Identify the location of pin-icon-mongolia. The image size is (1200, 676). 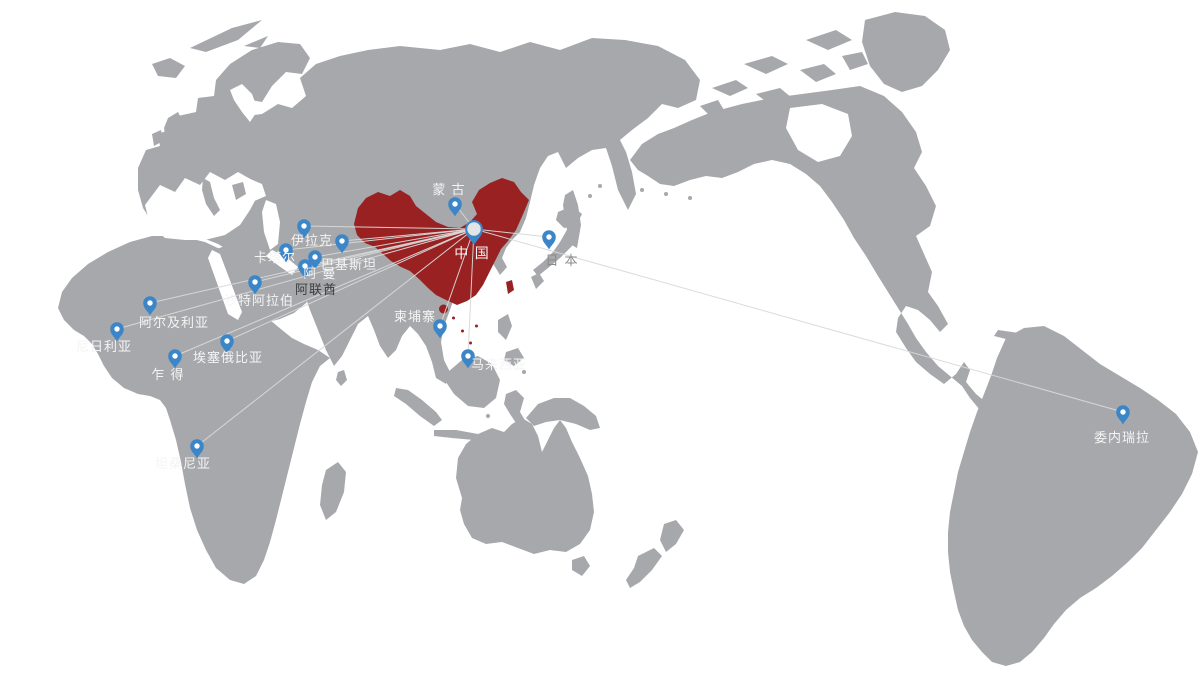
(455, 207).